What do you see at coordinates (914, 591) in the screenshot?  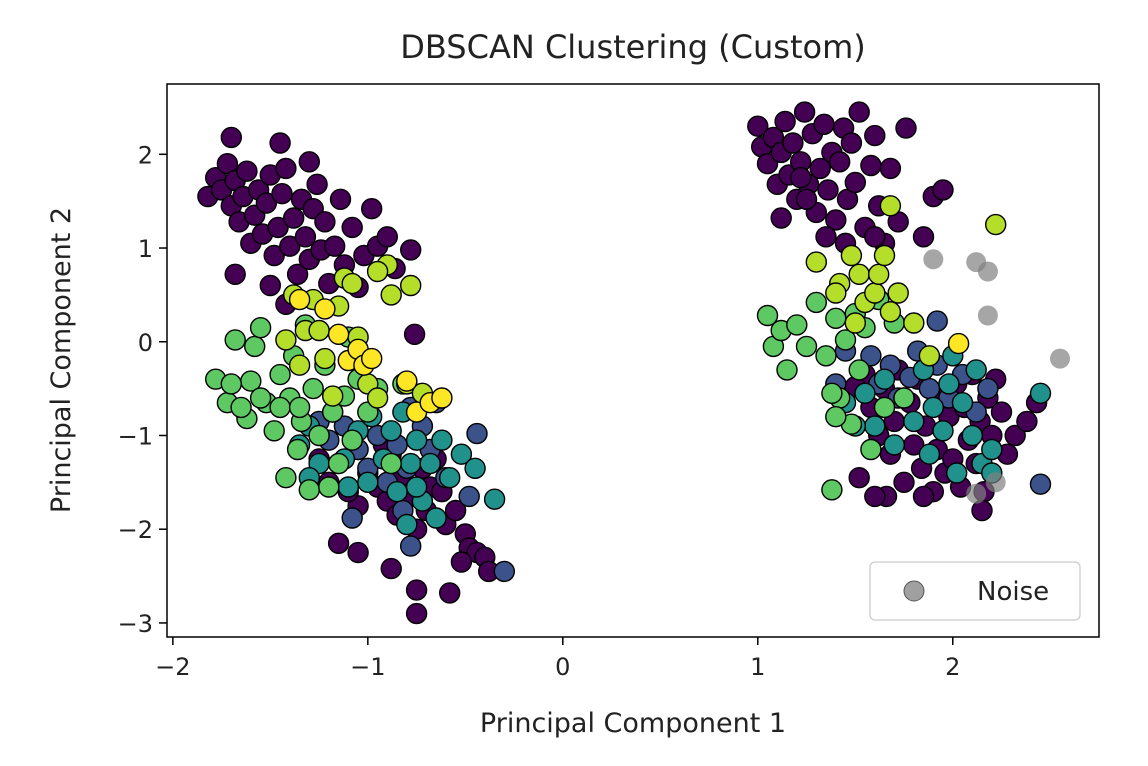 I see `legend-noise-marker` at bounding box center [914, 591].